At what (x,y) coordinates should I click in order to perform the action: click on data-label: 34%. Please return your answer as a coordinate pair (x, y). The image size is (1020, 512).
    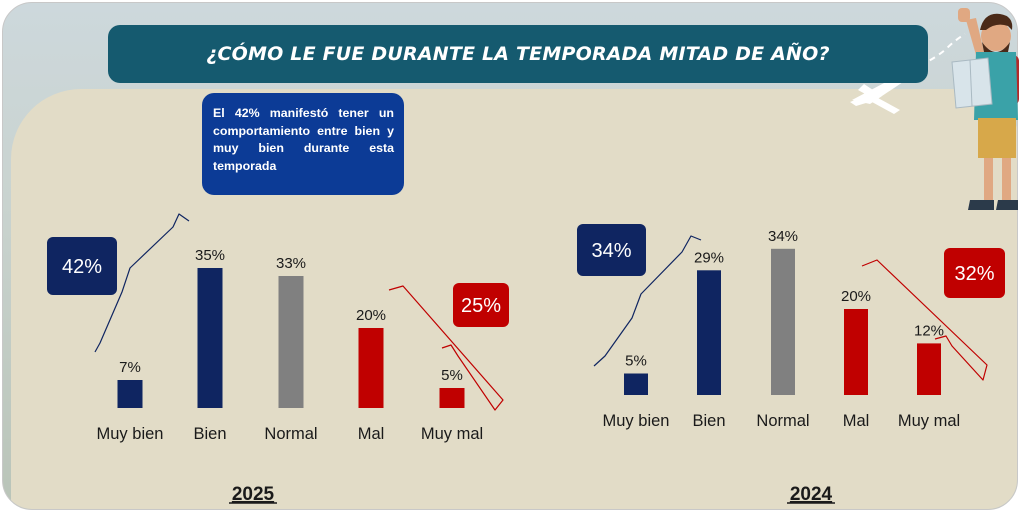
    Looking at the image, I should click on (783, 236).